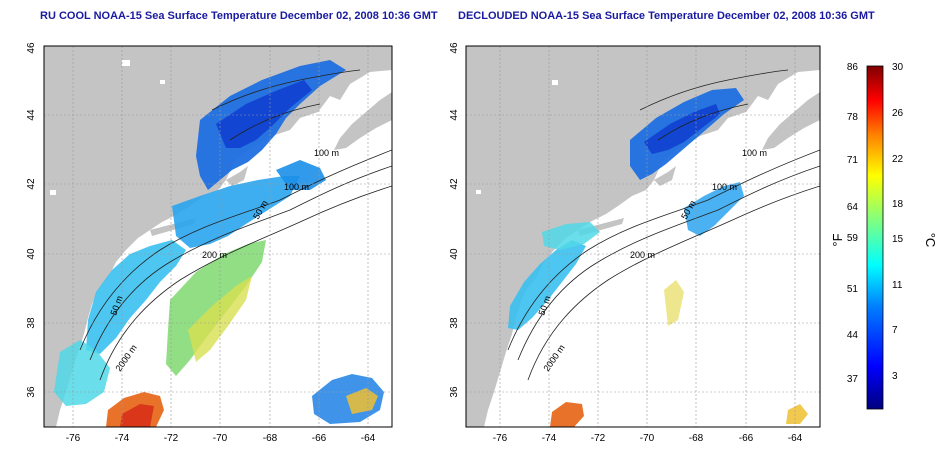  What do you see at coordinates (567, 414) in the screenshot?
I see `sst-gulf-stream-south` at bounding box center [567, 414].